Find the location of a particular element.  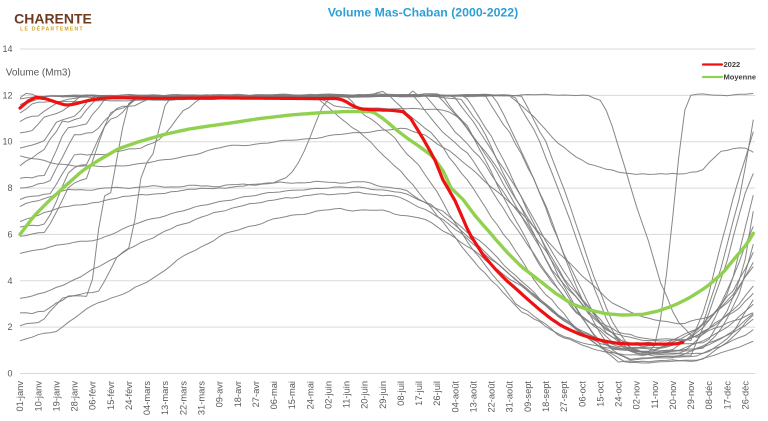

svg-text: 08-déc is located at coordinates (709, 395).